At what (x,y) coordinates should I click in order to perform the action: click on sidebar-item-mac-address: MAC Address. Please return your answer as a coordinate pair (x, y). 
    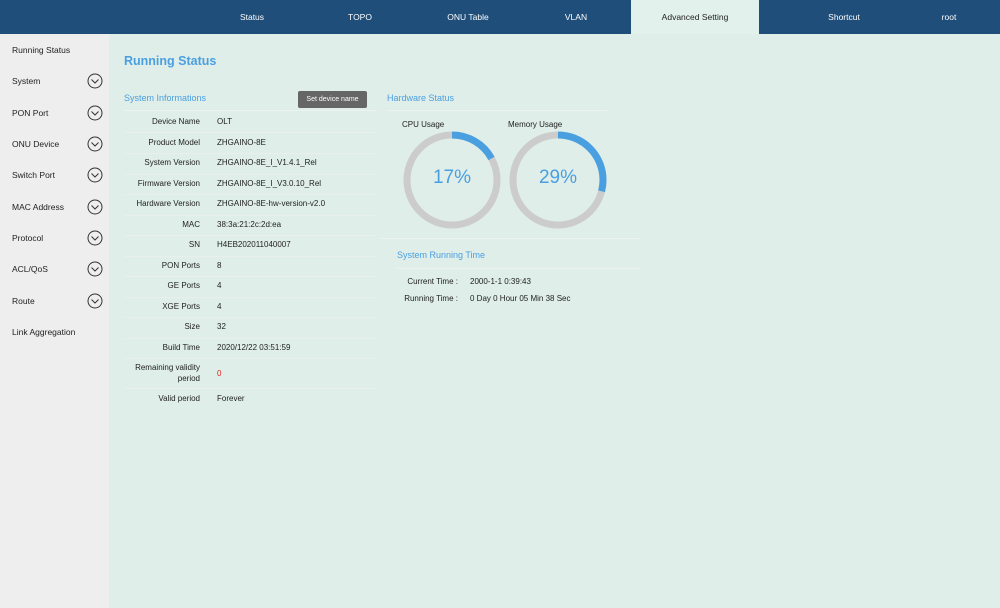
    Looking at the image, I should click on (54, 207).